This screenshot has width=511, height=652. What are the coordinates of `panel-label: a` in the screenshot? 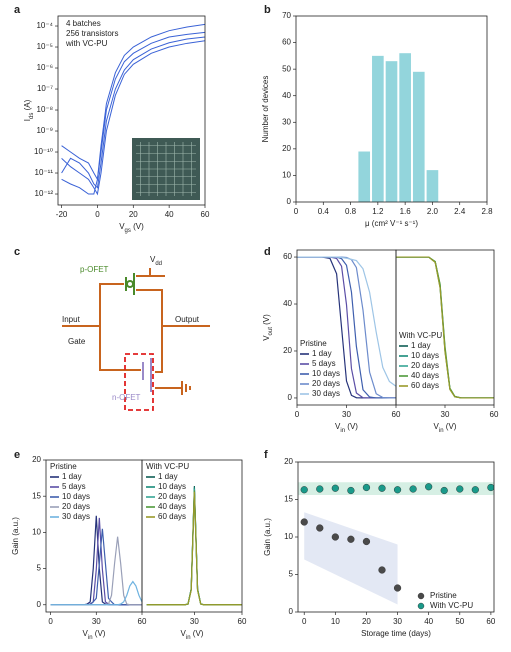 It's located at (17, 10).